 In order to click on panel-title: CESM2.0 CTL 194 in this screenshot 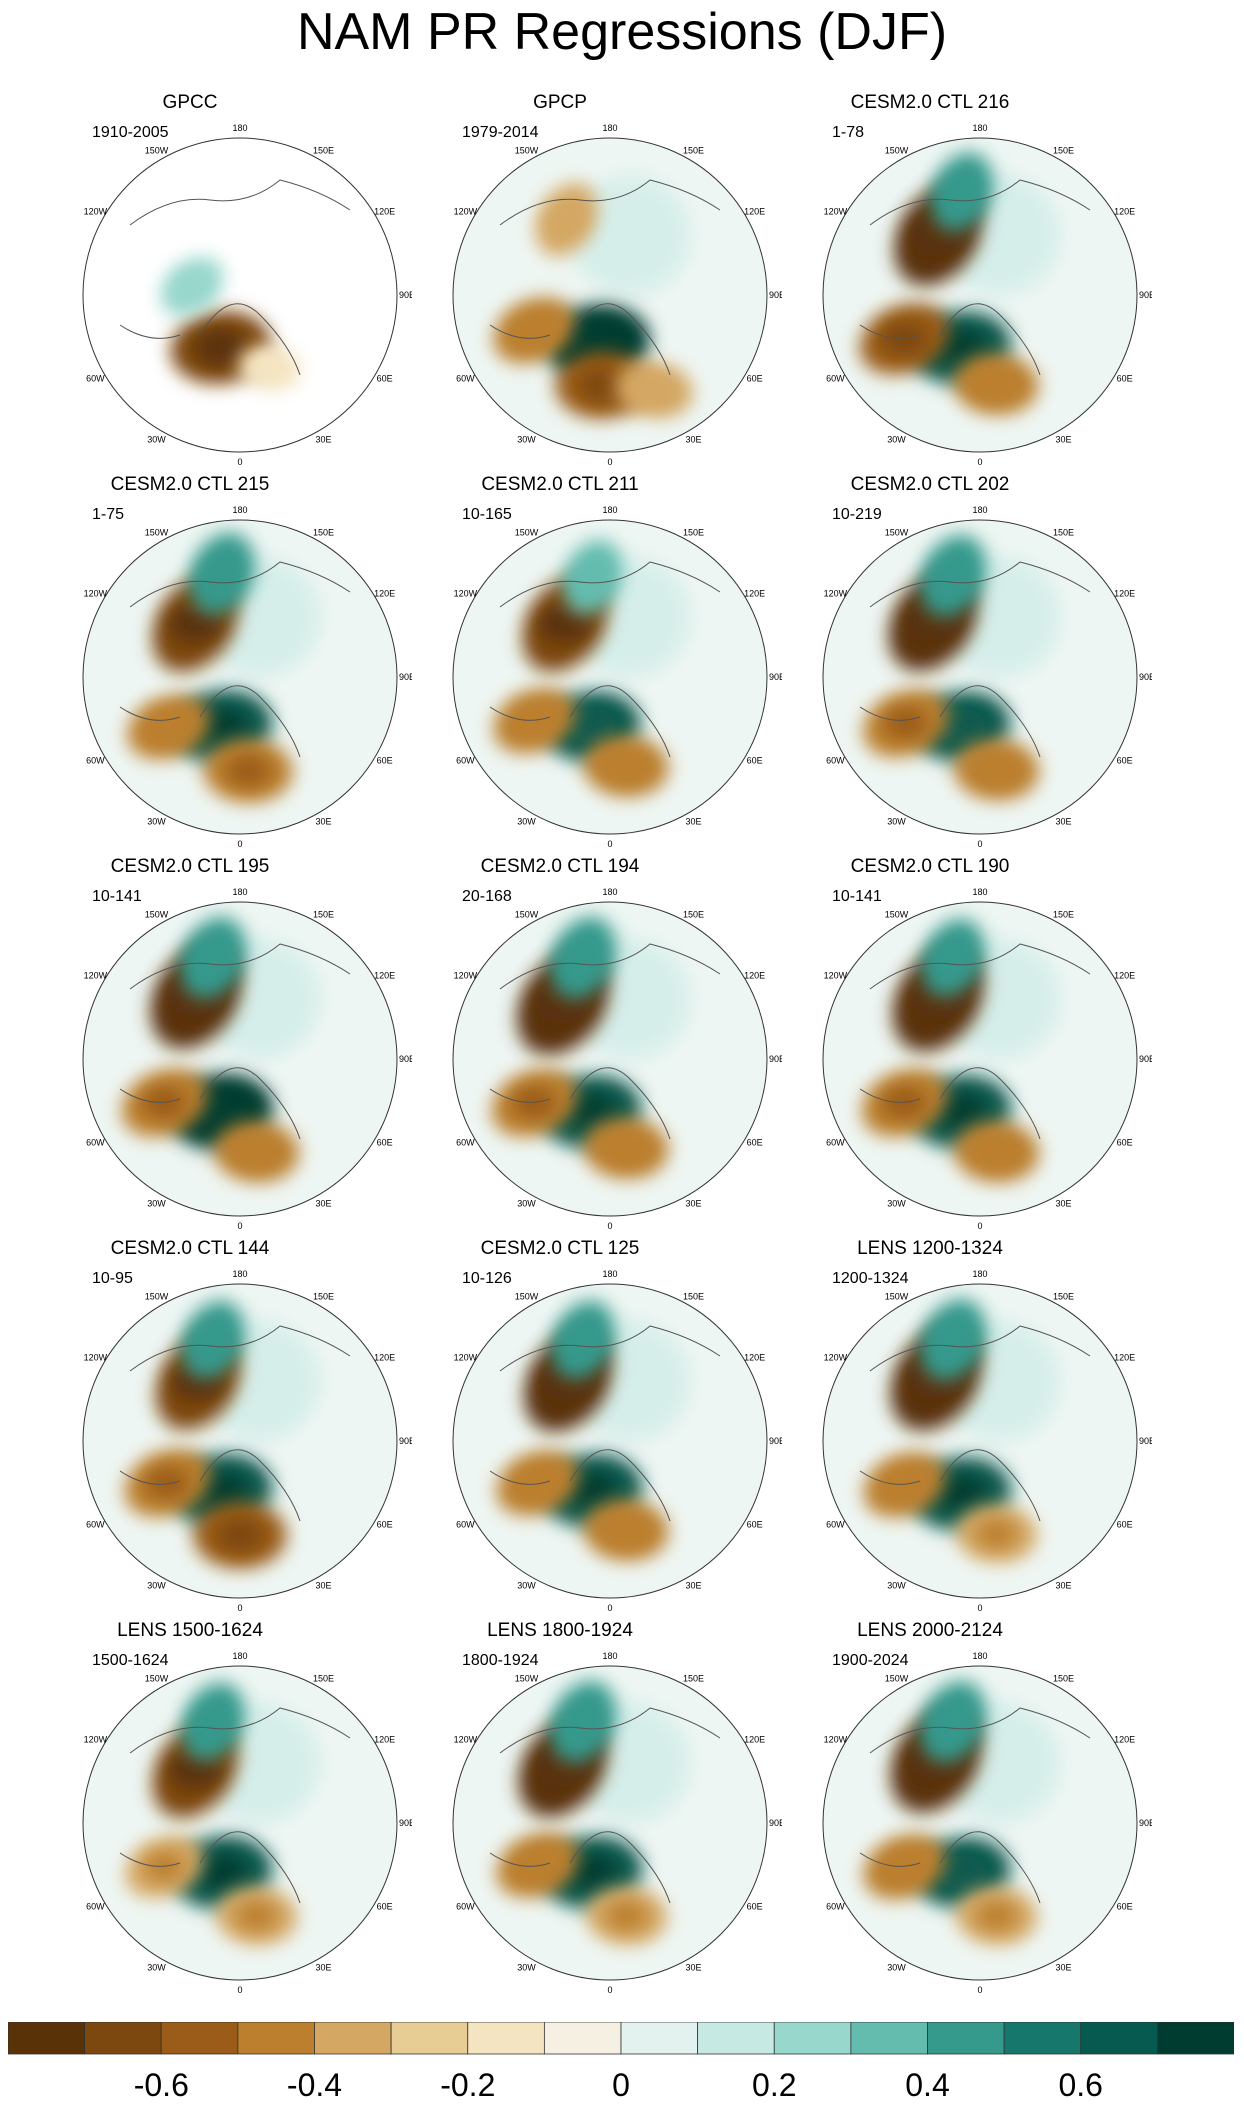, I will do `click(560, 866)`.